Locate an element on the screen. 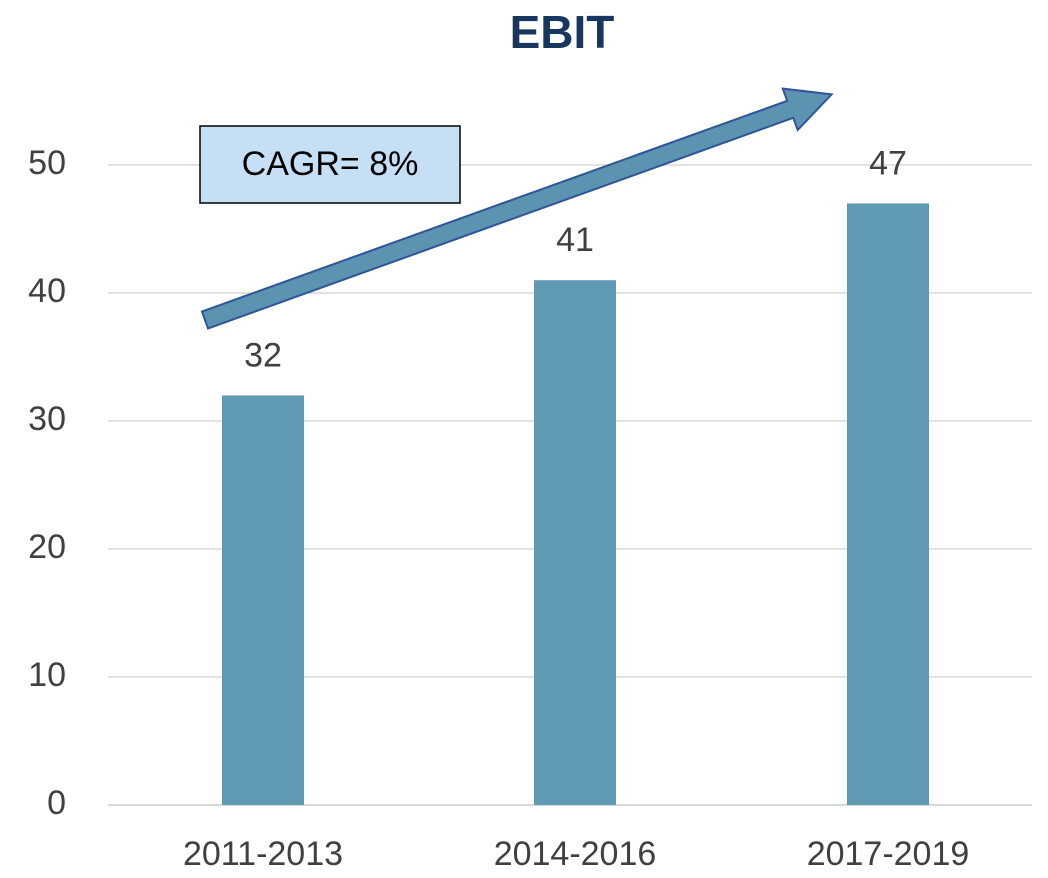 The image size is (1048, 878). y-tick-label: 0 is located at coordinates (56, 803).